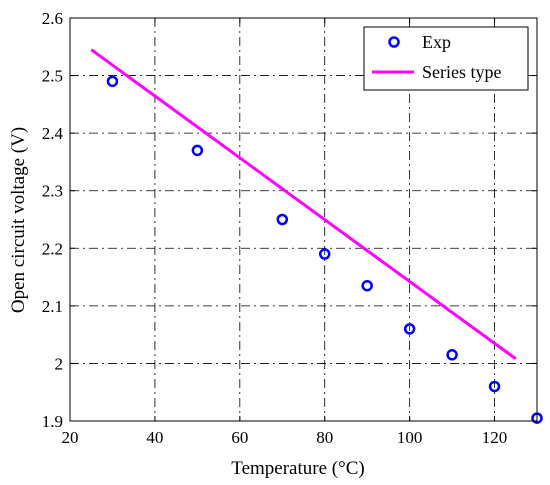  What do you see at coordinates (52, 18) in the screenshot?
I see `y-tick-label: 2.6` at bounding box center [52, 18].